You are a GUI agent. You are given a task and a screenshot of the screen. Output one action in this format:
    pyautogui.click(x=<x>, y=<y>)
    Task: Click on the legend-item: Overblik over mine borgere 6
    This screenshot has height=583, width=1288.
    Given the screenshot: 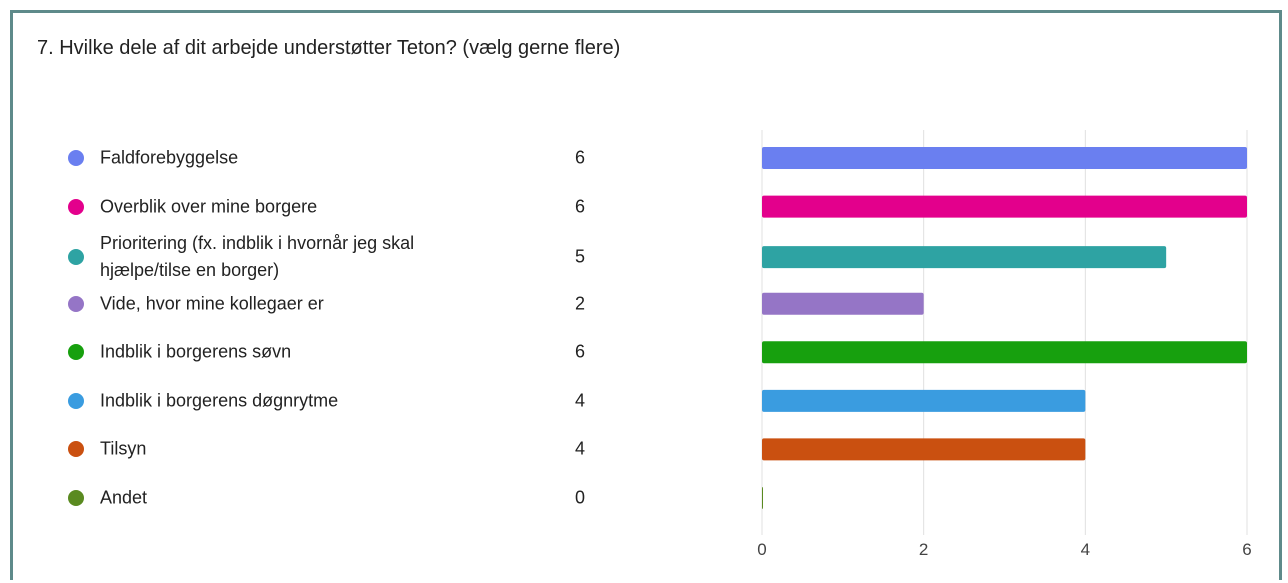 What is the action you would take?
    pyautogui.click(x=313, y=207)
    